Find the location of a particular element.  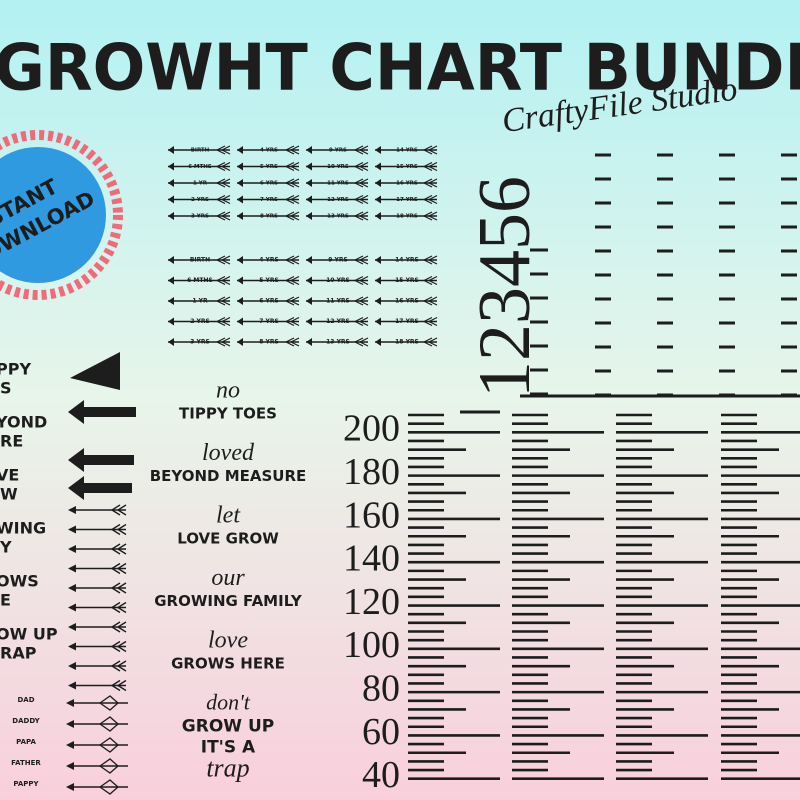

arrow-label: 11 YRS is located at coordinates (338, 301).